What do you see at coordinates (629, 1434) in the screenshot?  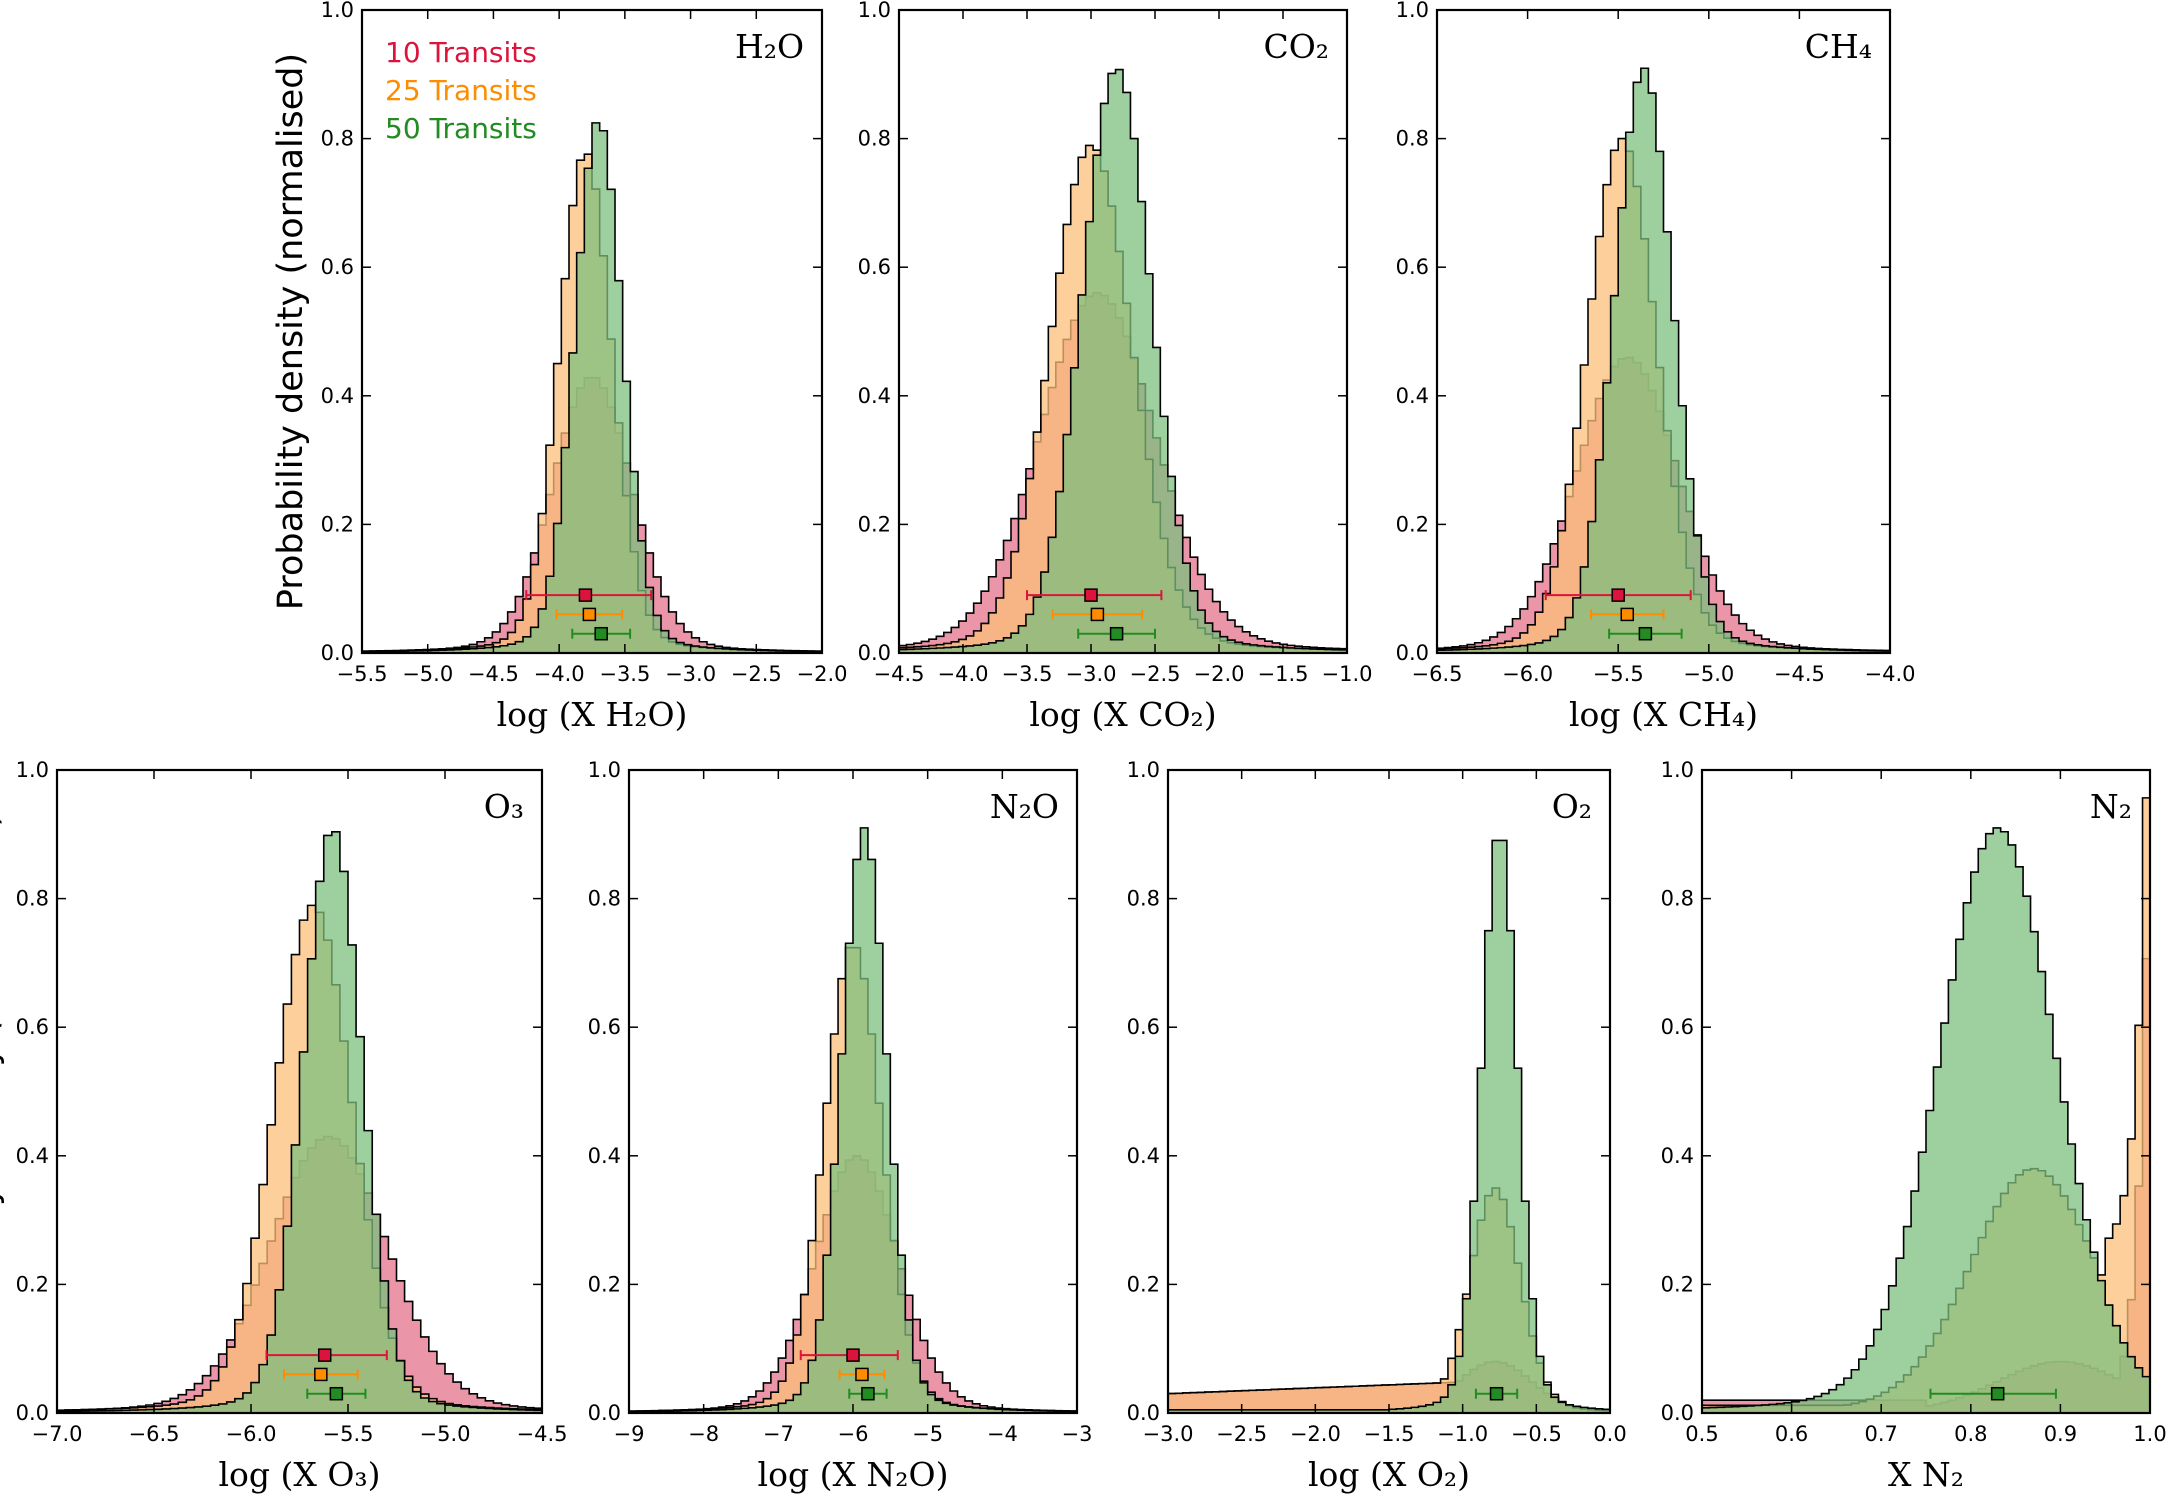 I see `x-tick-label: −9` at bounding box center [629, 1434].